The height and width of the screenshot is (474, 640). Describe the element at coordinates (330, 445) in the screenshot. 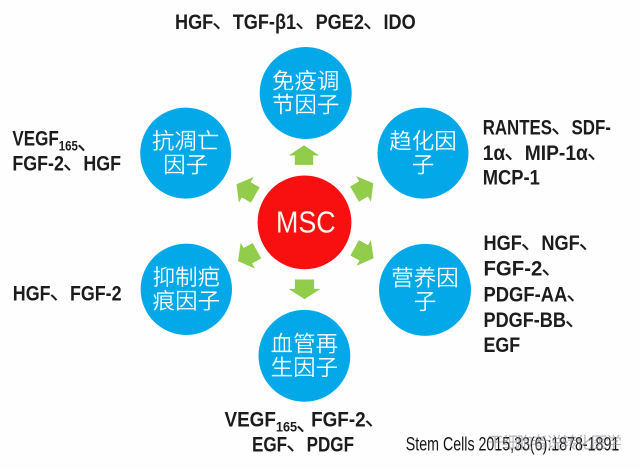

I see `svg-text: PDGF` at that location.